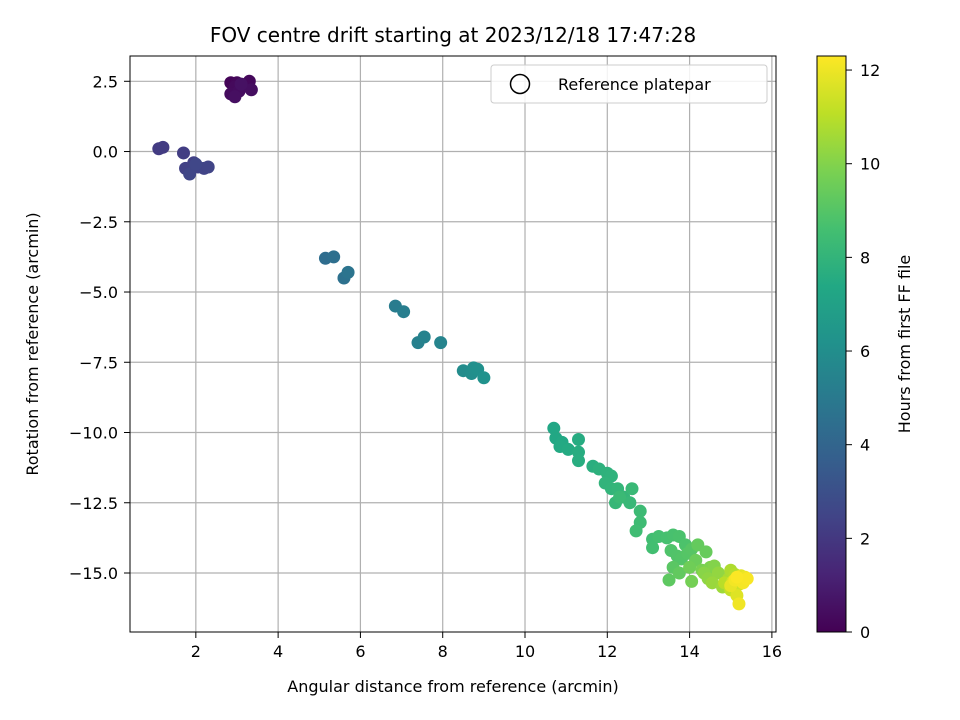  What do you see at coordinates (865, 538) in the screenshot?
I see `colorbar-tick-label: 2` at bounding box center [865, 538].